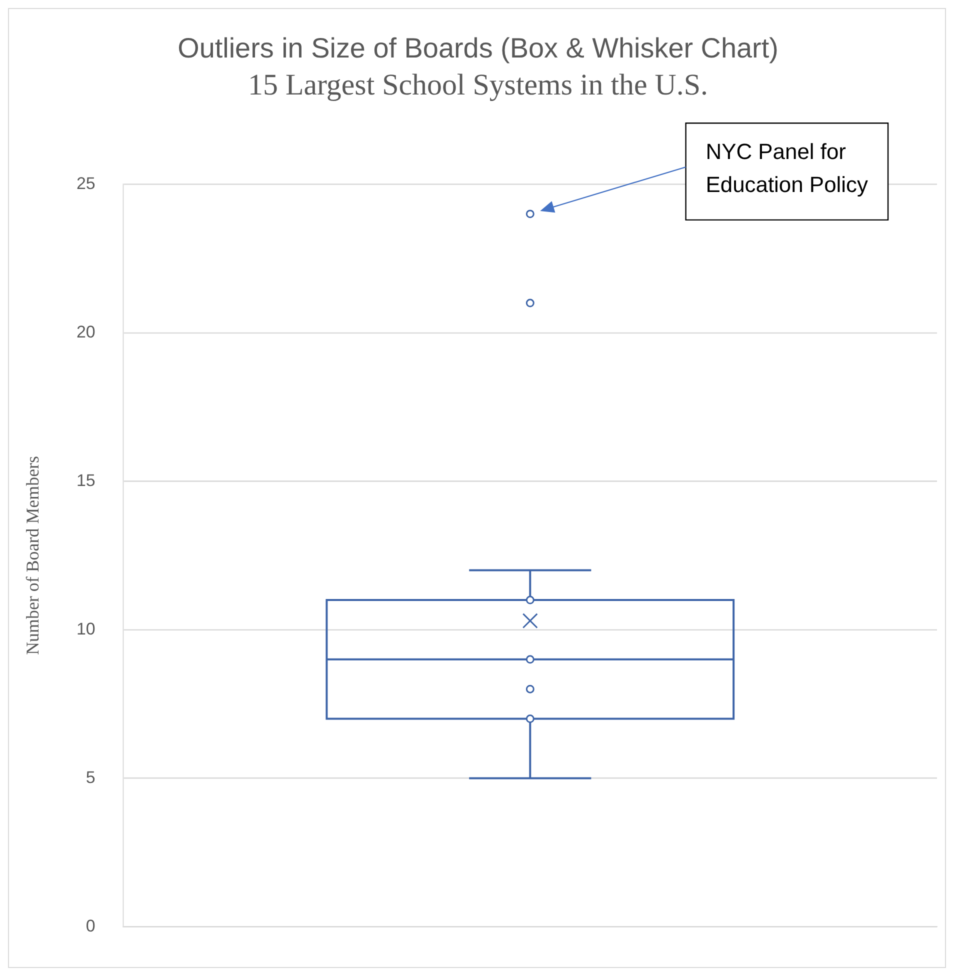 The height and width of the screenshot is (976, 954). What do you see at coordinates (478, 85) in the screenshot?
I see `chart-subtitle: 15 Largest School Systems in the U.S.` at bounding box center [478, 85].